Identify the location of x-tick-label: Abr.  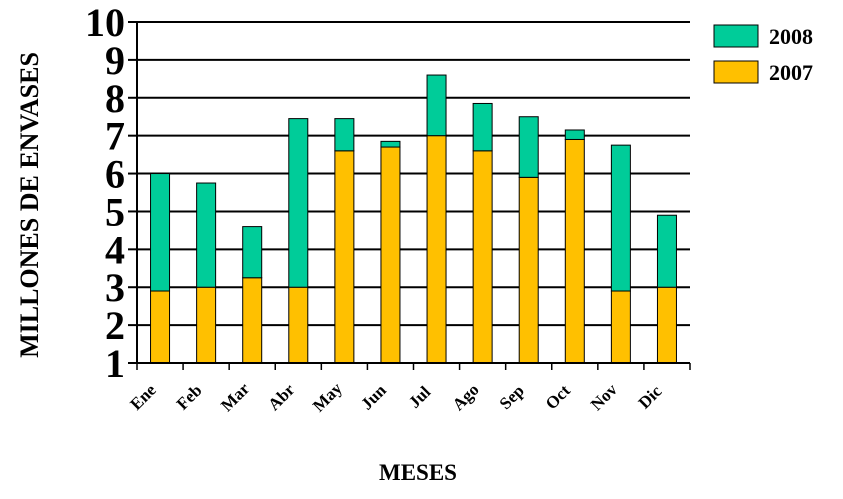
(281, 397).